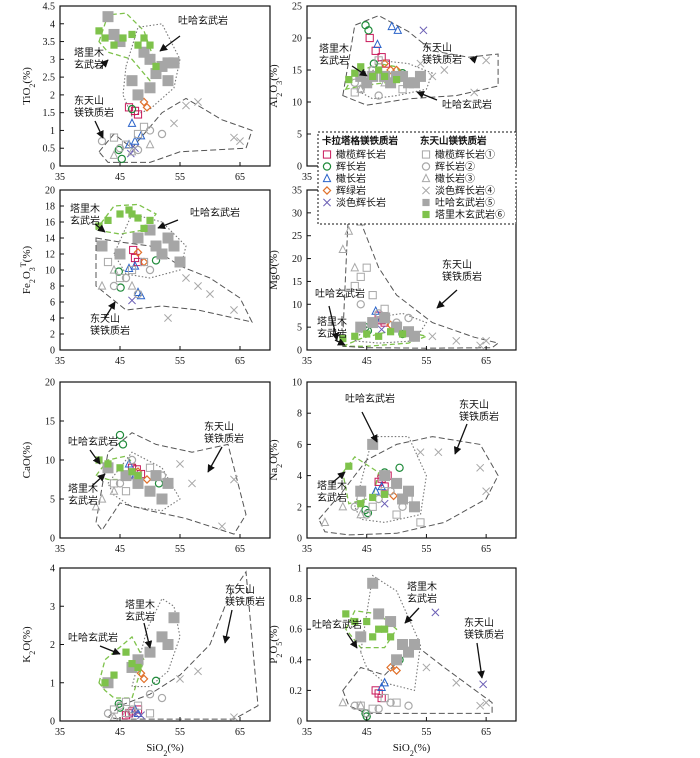  Describe the element at coordinates (85, 208) in the screenshot. I see `annotation-label: 塔里木` at that location.